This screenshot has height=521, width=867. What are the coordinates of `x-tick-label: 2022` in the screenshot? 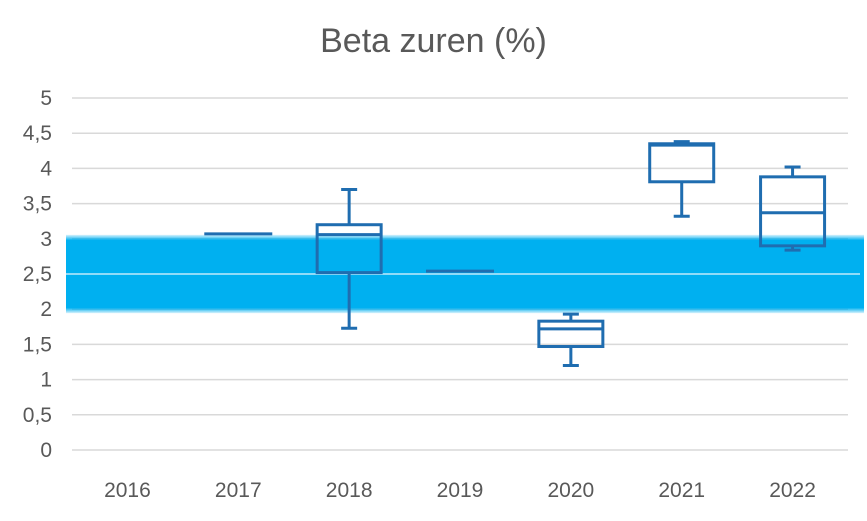 It's located at (792, 490).